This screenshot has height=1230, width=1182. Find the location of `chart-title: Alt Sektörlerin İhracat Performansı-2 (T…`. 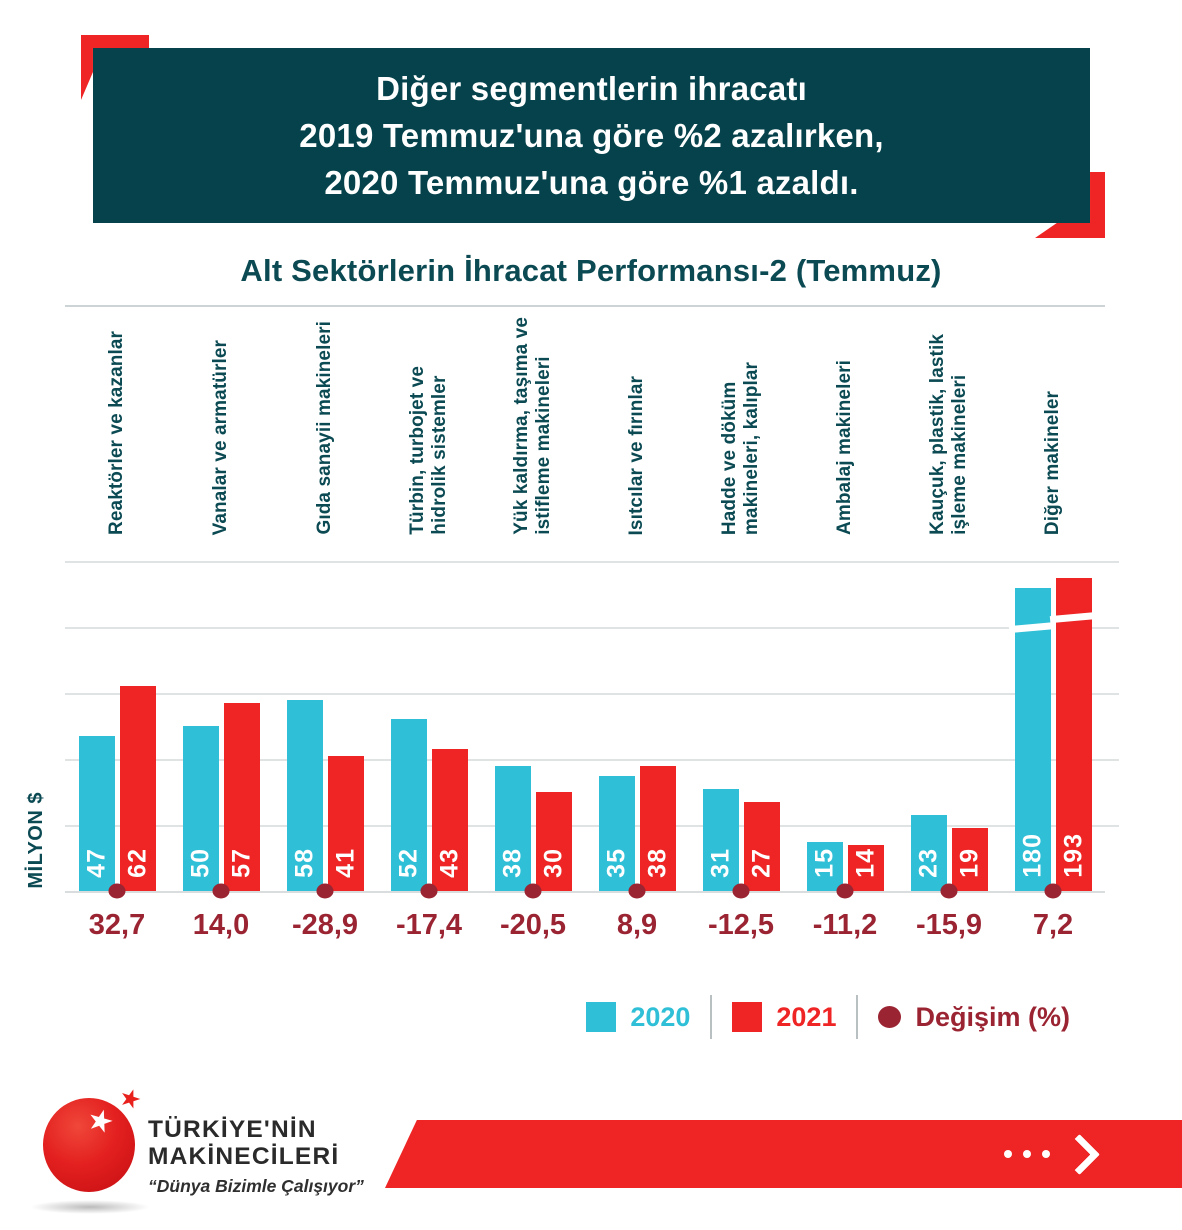

chart-title: Alt Sektörlerin İhracat Performansı-2 (T… is located at coordinates (591, 270).